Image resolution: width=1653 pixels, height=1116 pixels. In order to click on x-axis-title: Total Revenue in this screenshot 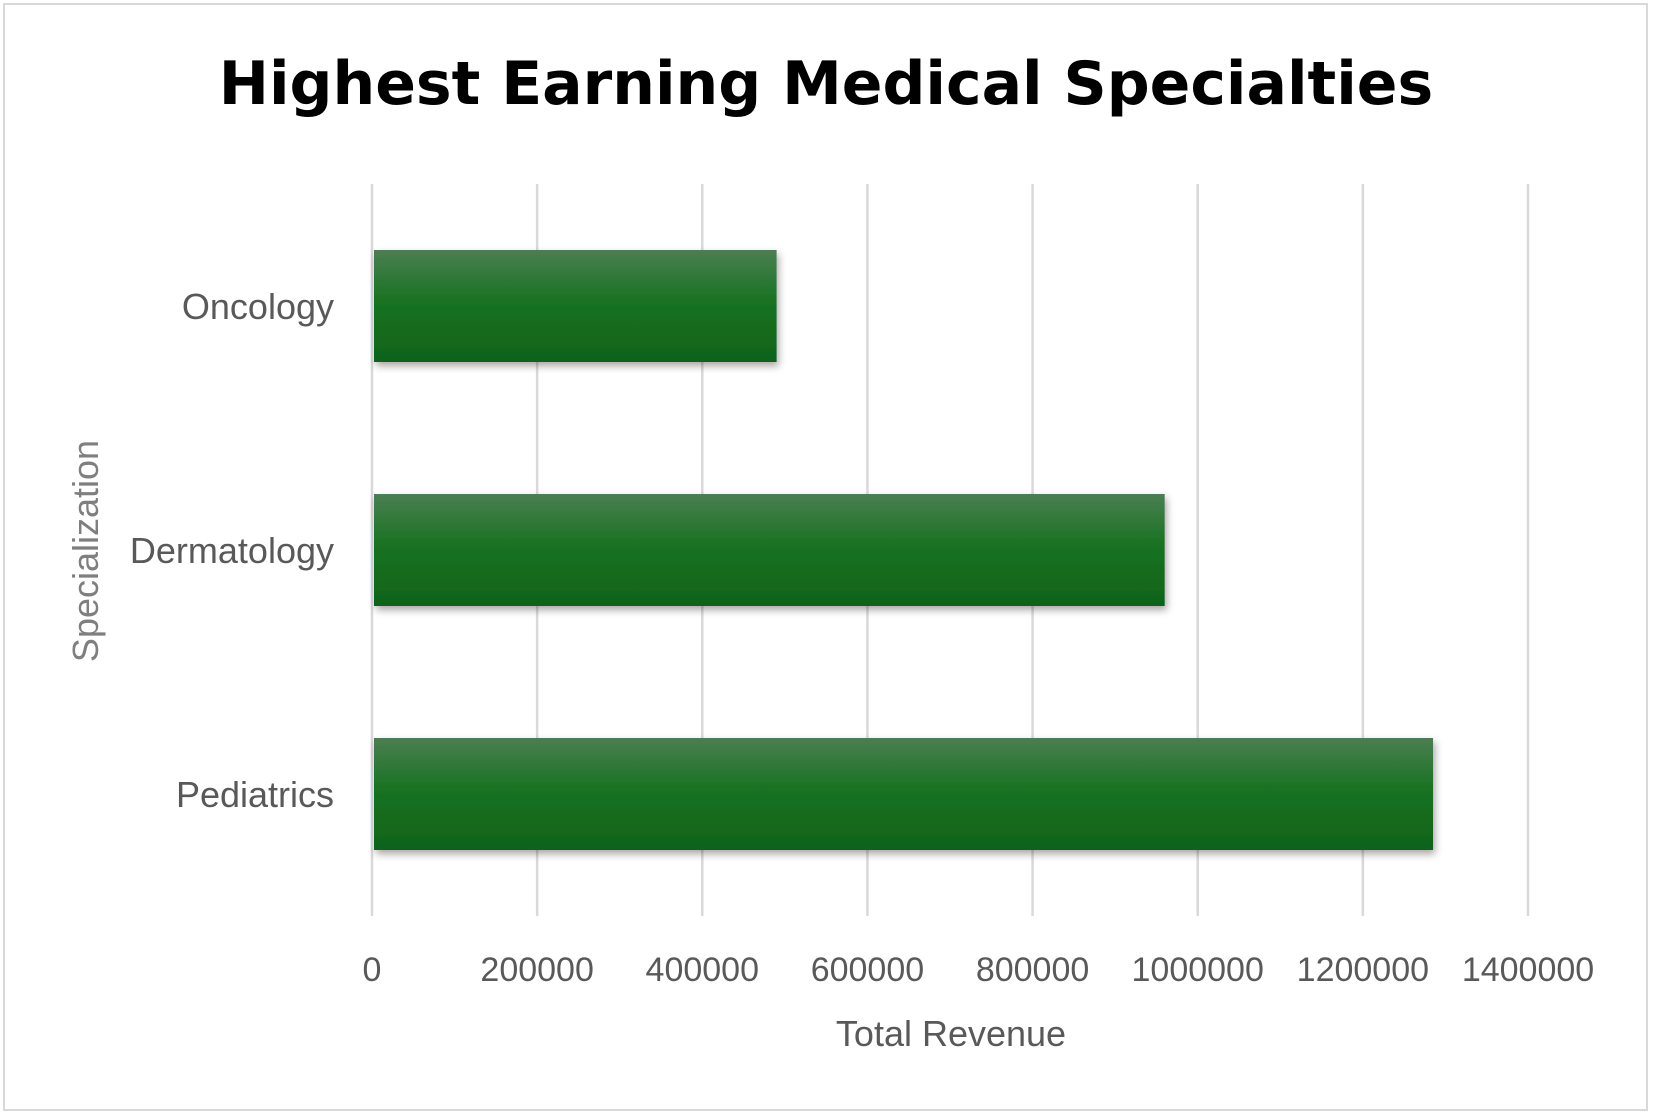, I will do `click(951, 1033)`.